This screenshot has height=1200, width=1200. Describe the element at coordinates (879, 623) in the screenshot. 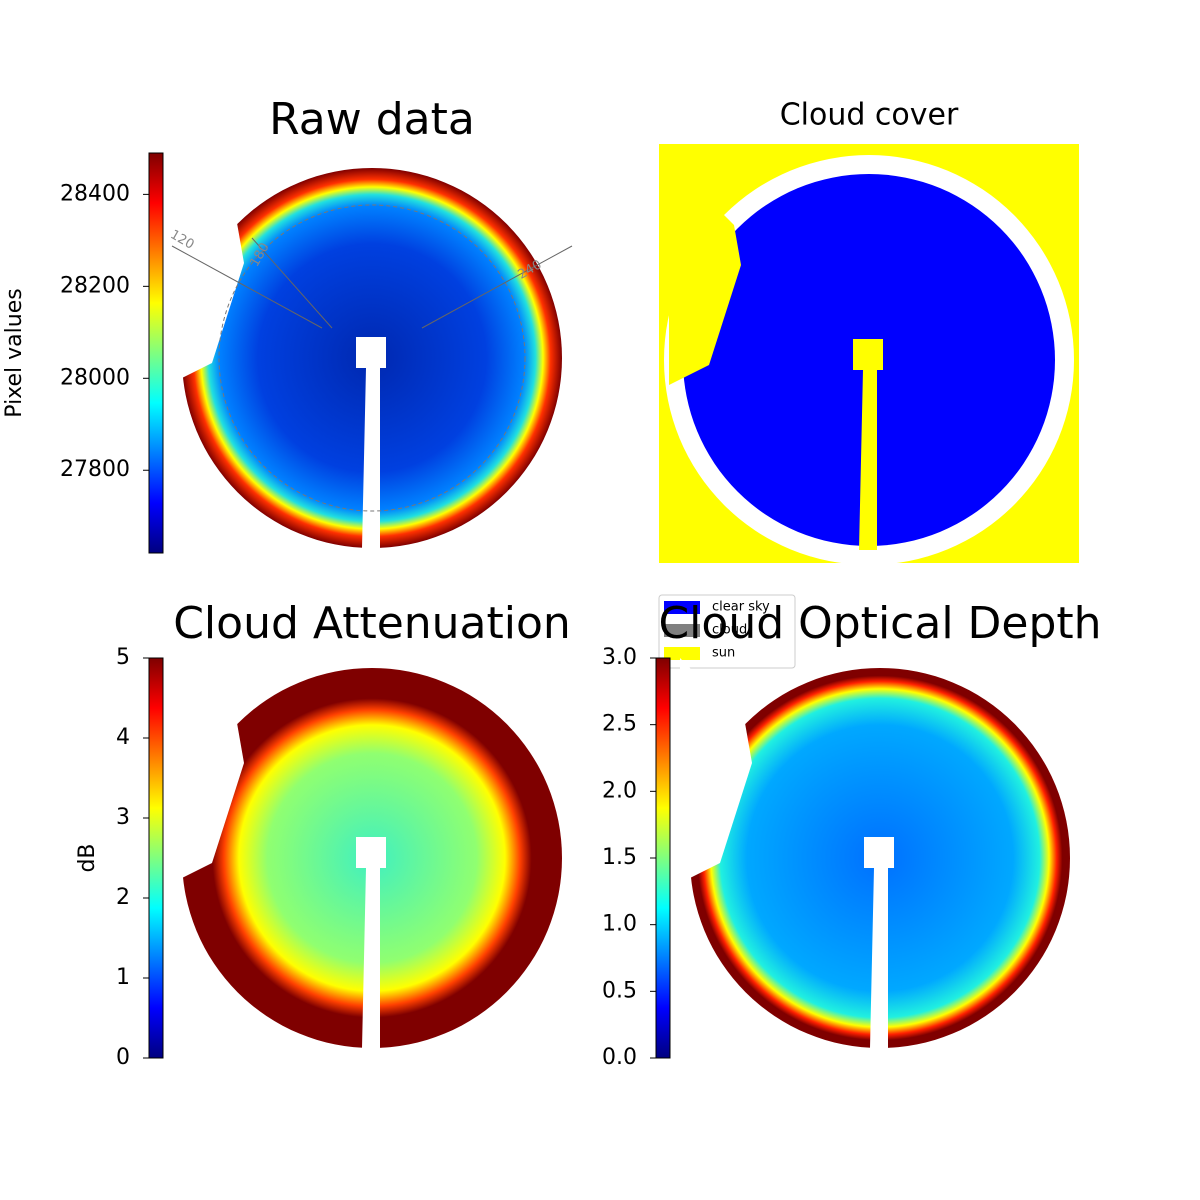

I see `panel-title: Cloud Optical Depth` at that location.